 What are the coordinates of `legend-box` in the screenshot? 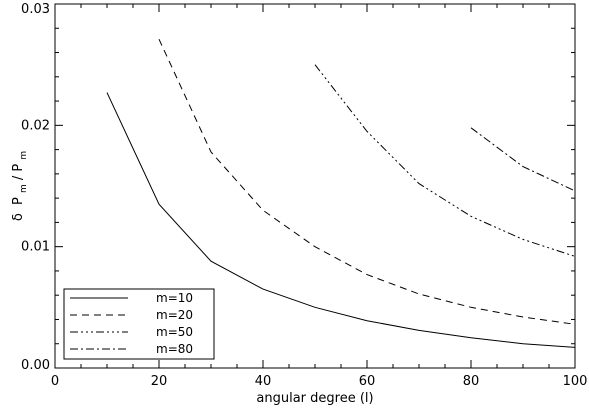 It's located at (139, 324).